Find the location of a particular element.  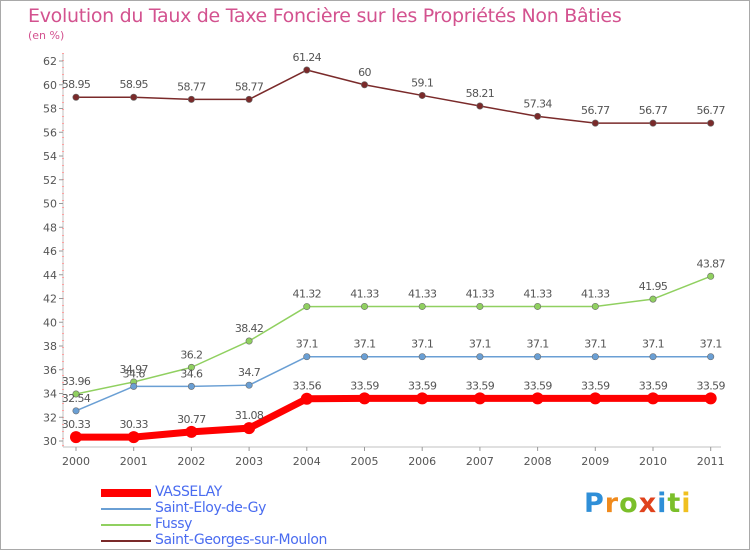

y-tick-label: 56 is located at coordinates (50, 132).